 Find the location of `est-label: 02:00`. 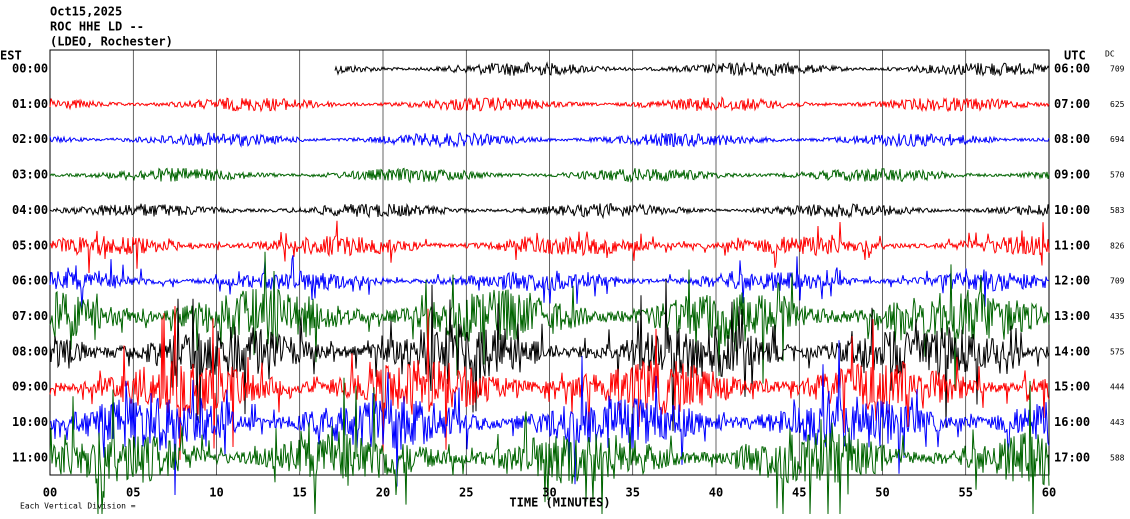

est-label: 02:00 is located at coordinates (30, 139).